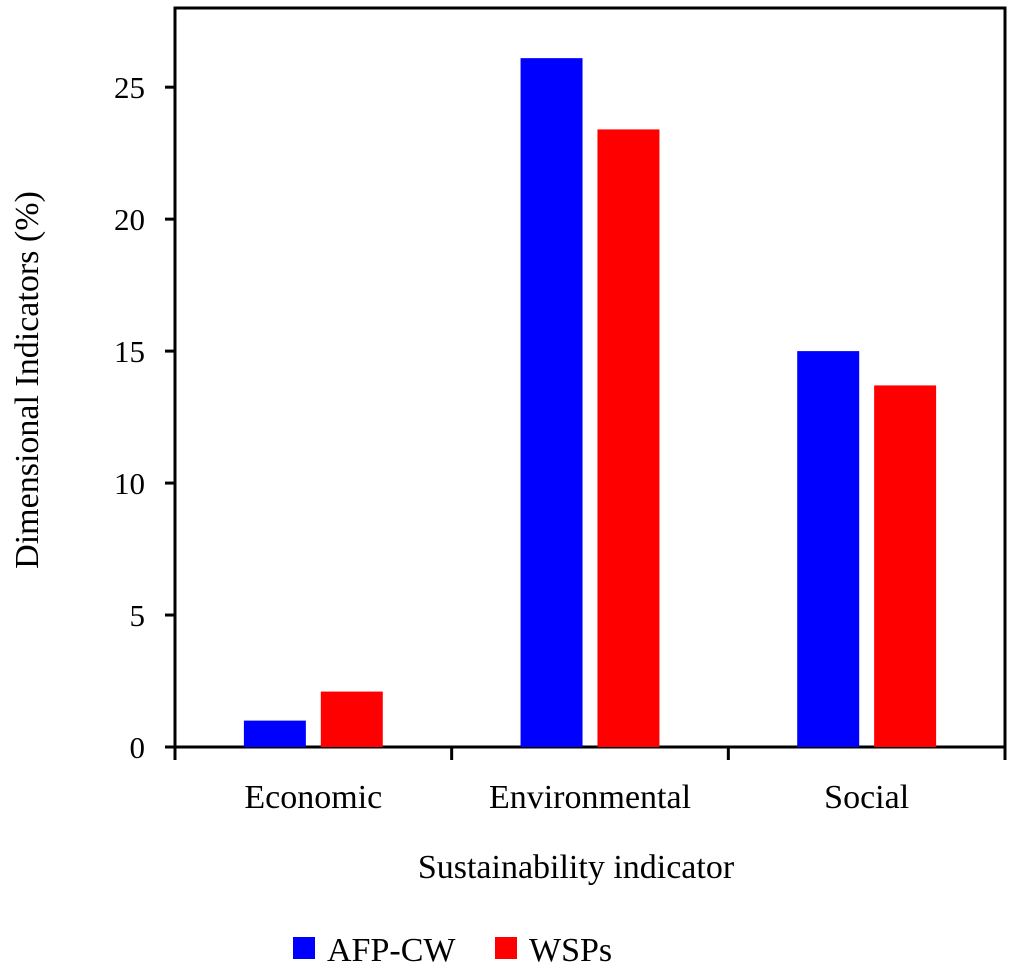  I want to click on y-tick-label: 10, so click(129, 483).